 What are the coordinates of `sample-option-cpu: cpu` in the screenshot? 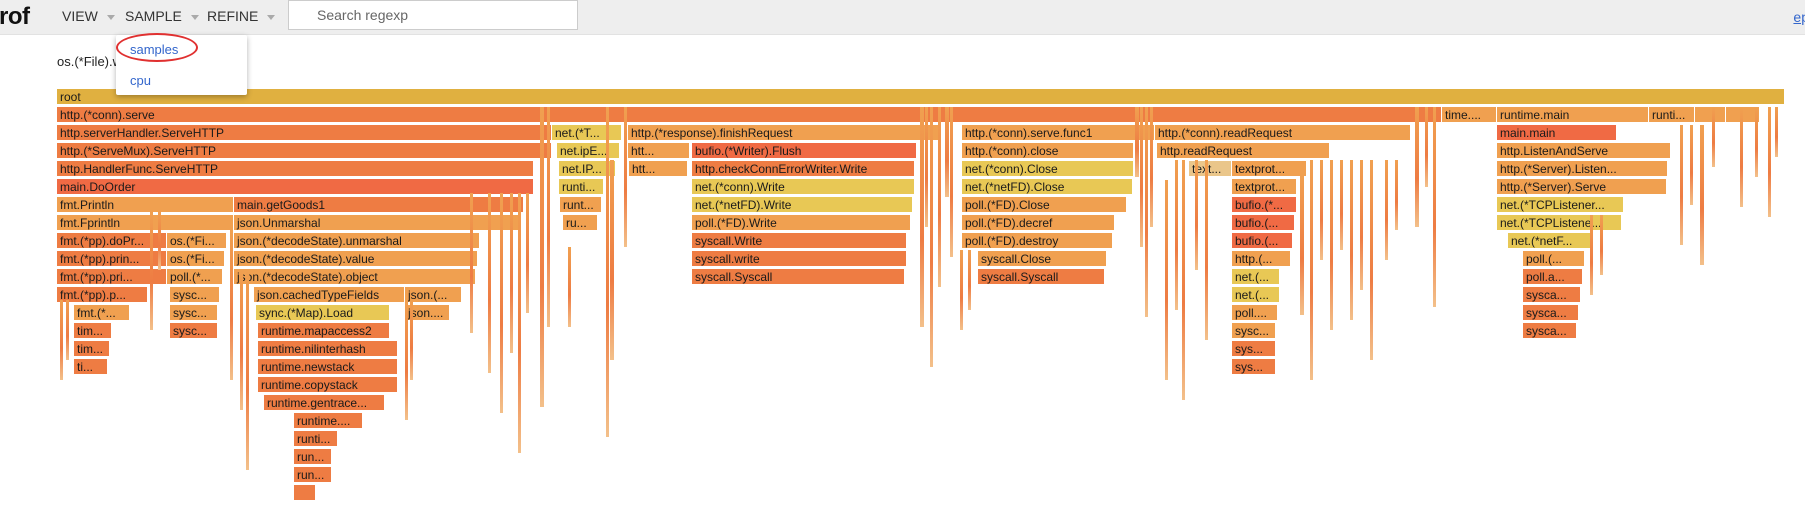 It's located at (140, 80).